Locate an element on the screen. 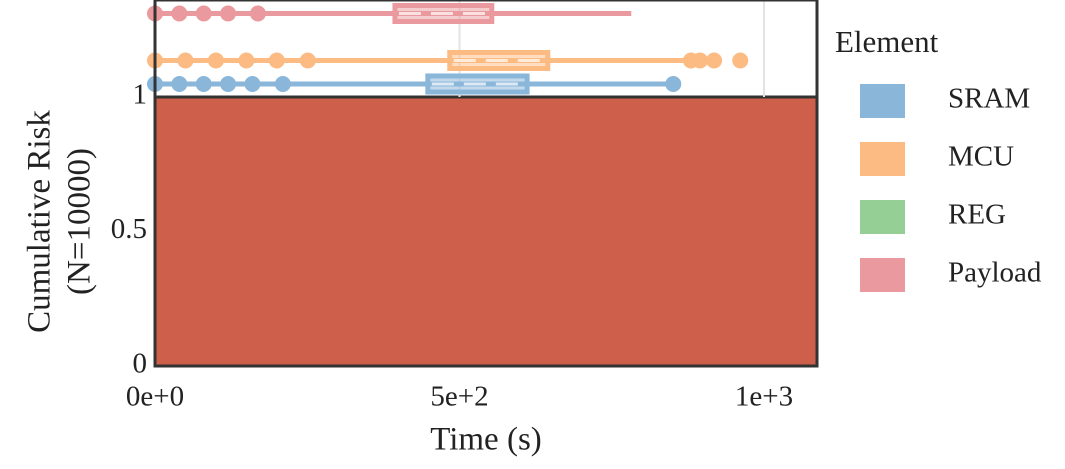  y-axis-label: (N=10000) is located at coordinates (80, 221).